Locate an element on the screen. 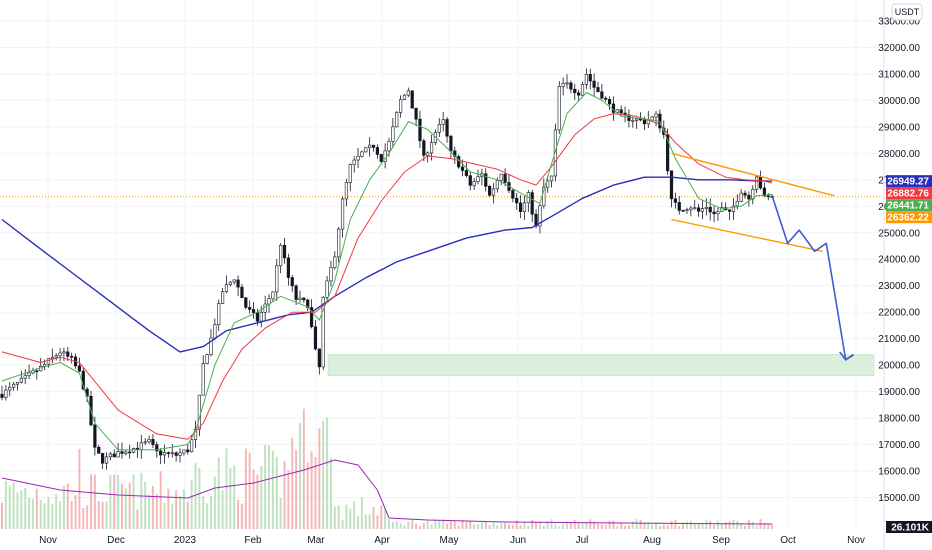 This screenshot has height=550, width=932. x-tick-label: Aug is located at coordinates (652, 540).